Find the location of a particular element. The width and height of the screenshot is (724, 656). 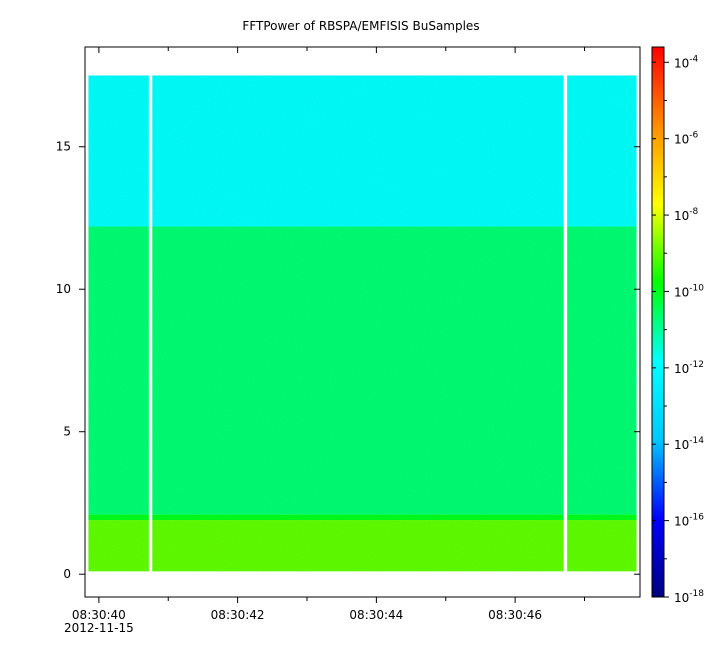

colorbar-tick-label: 10⁻¹⁶ is located at coordinates (689, 521).